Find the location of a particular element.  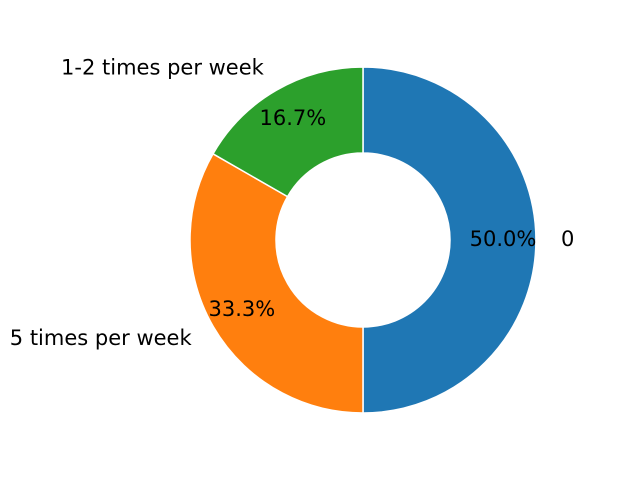

category-label-0: 0 is located at coordinates (567, 239).